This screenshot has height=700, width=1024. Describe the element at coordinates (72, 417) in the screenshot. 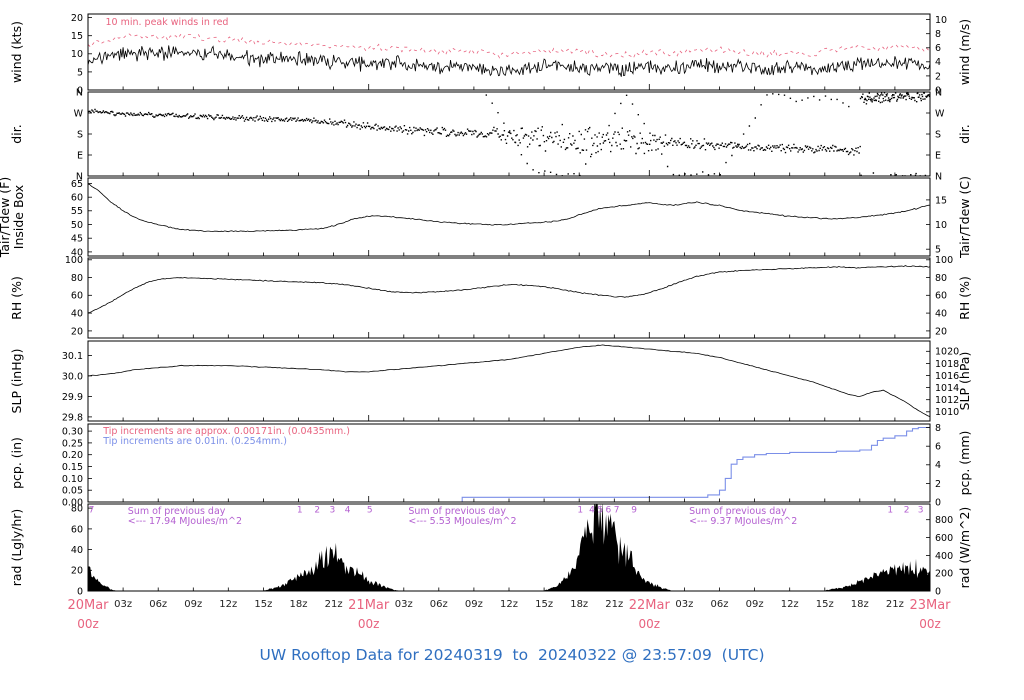

I see `y-tick-label-left: 29.8` at that location.